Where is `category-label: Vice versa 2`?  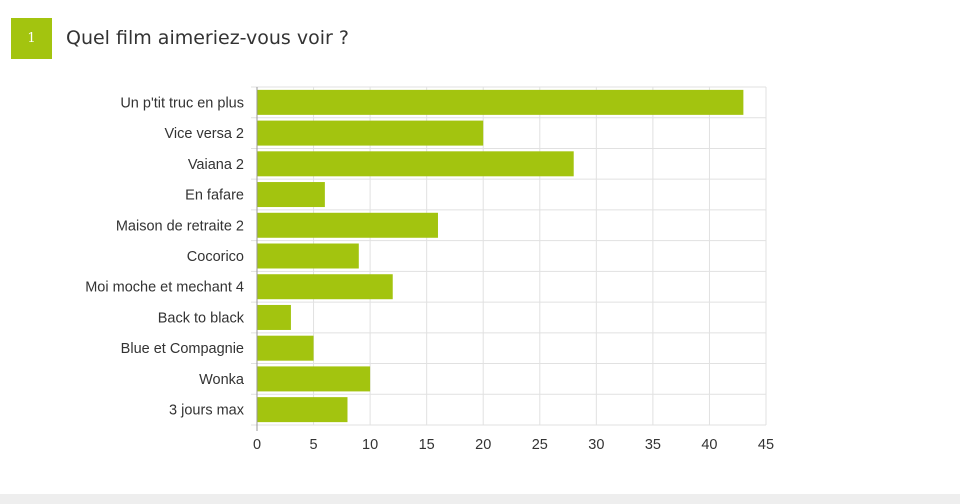
category-label: Vice versa 2 is located at coordinates (204, 134).